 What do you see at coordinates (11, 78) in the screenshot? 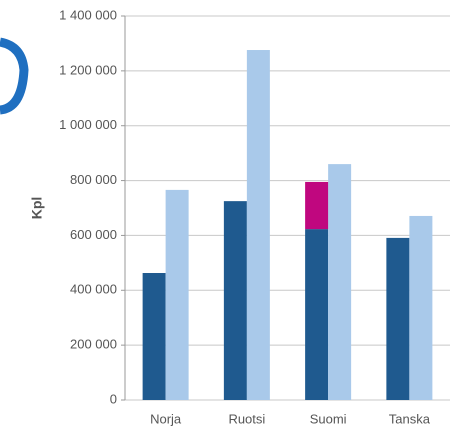
I see `cropped-glyph-inner` at bounding box center [11, 78].